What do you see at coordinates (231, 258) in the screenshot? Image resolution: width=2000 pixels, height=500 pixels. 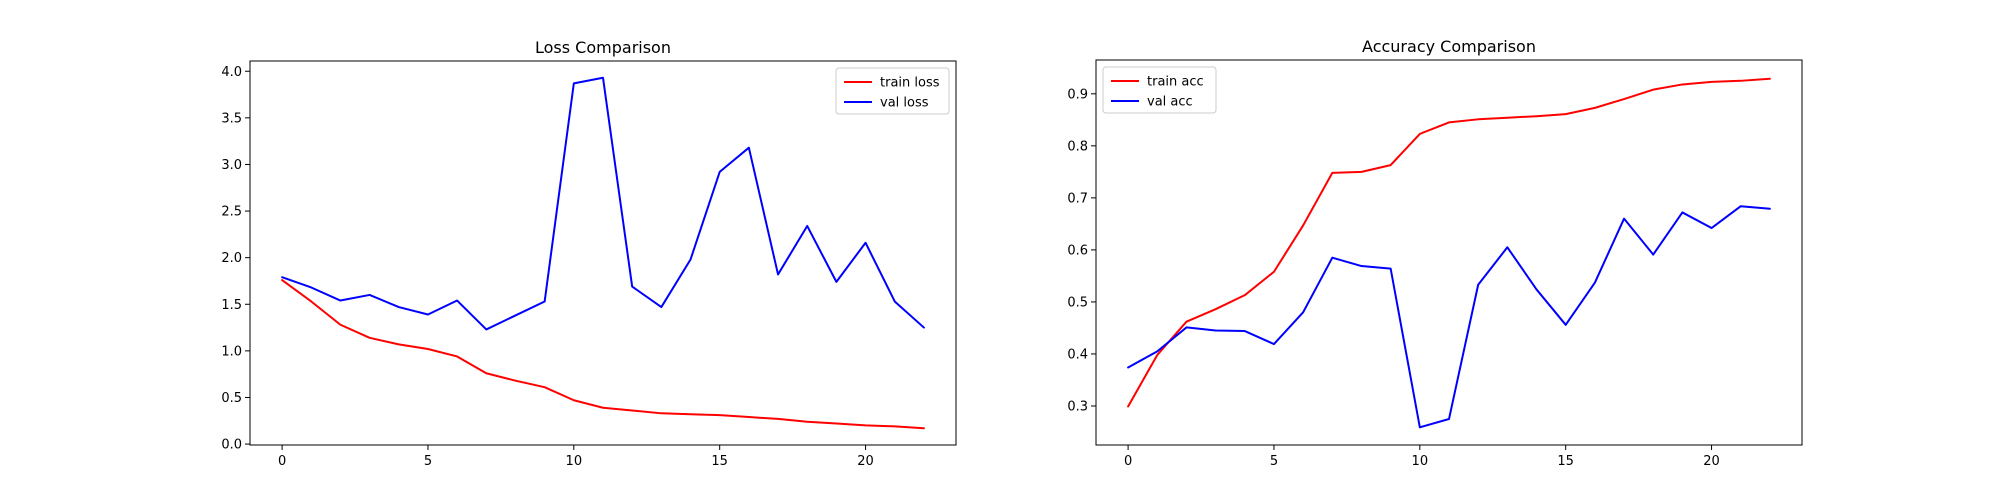 I see `loss-y-tick-label: 2.0` at bounding box center [231, 258].